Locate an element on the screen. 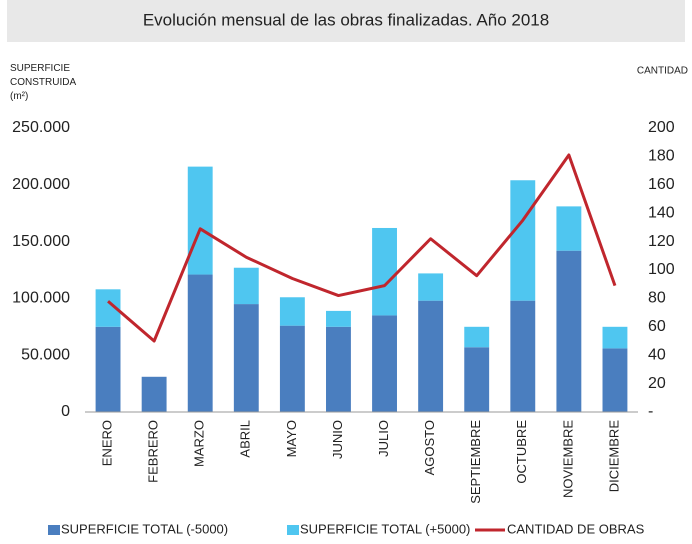 This screenshot has width=692, height=544. y2-axis-label: CANTIDAD is located at coordinates (662, 71).